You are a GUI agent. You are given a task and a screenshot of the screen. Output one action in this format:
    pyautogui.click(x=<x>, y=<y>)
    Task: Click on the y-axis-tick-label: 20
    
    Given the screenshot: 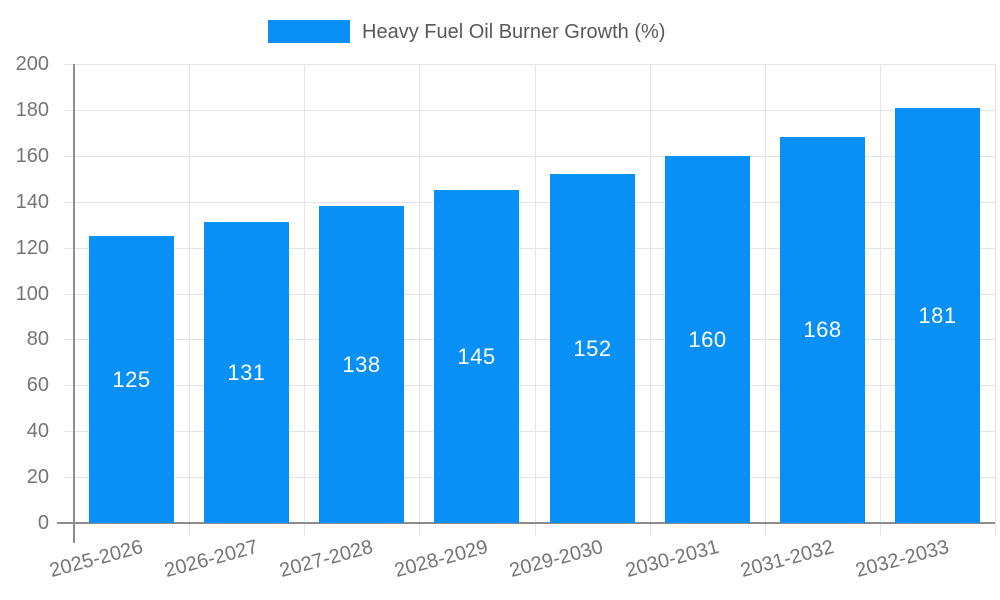 What is the action you would take?
    pyautogui.click(x=37, y=477)
    